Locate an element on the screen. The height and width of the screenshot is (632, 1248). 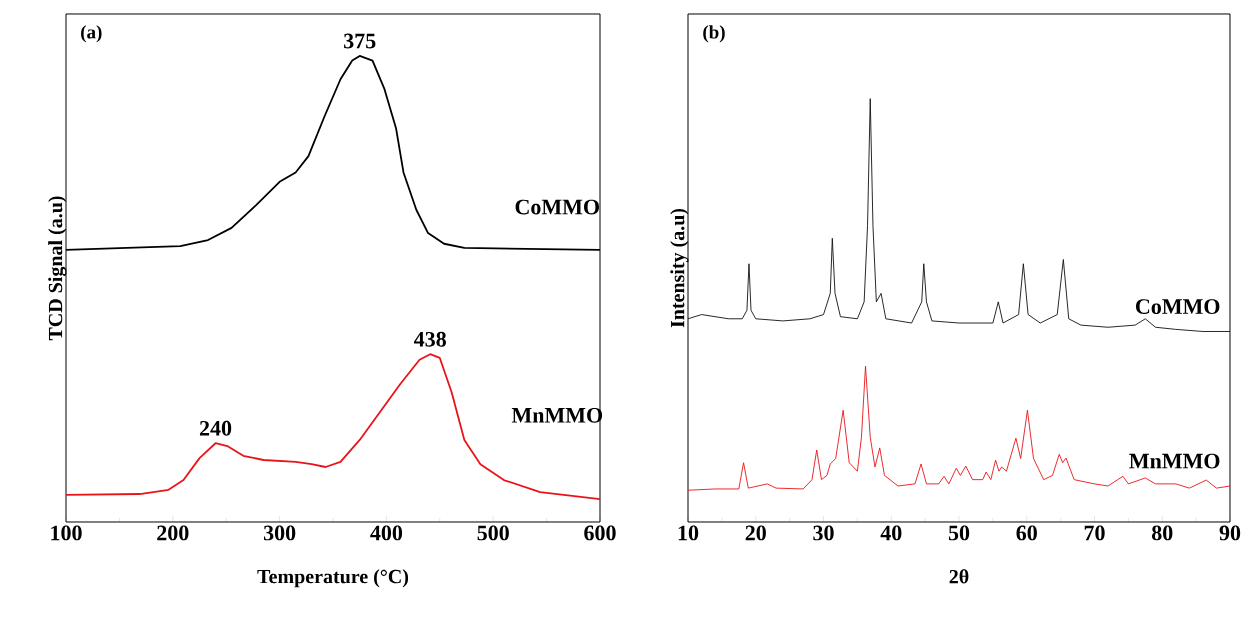
x-tick-label: 40 is located at coordinates (891, 533).